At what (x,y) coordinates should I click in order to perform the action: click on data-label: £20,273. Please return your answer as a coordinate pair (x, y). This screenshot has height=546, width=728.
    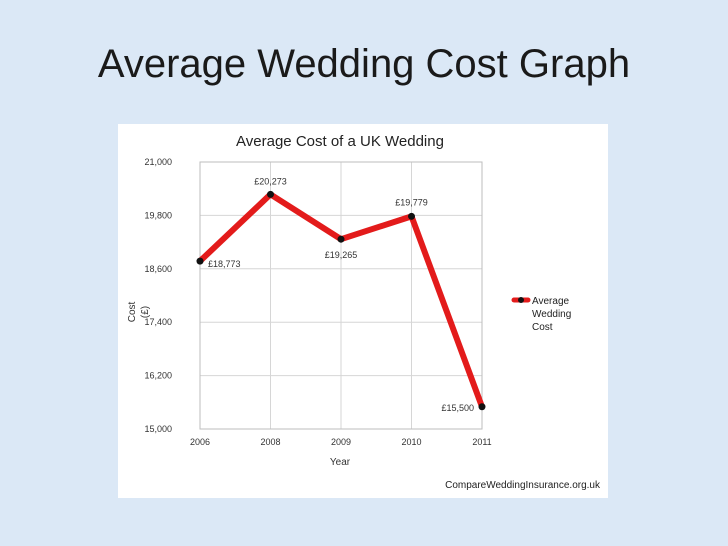
    Looking at the image, I should click on (270, 181).